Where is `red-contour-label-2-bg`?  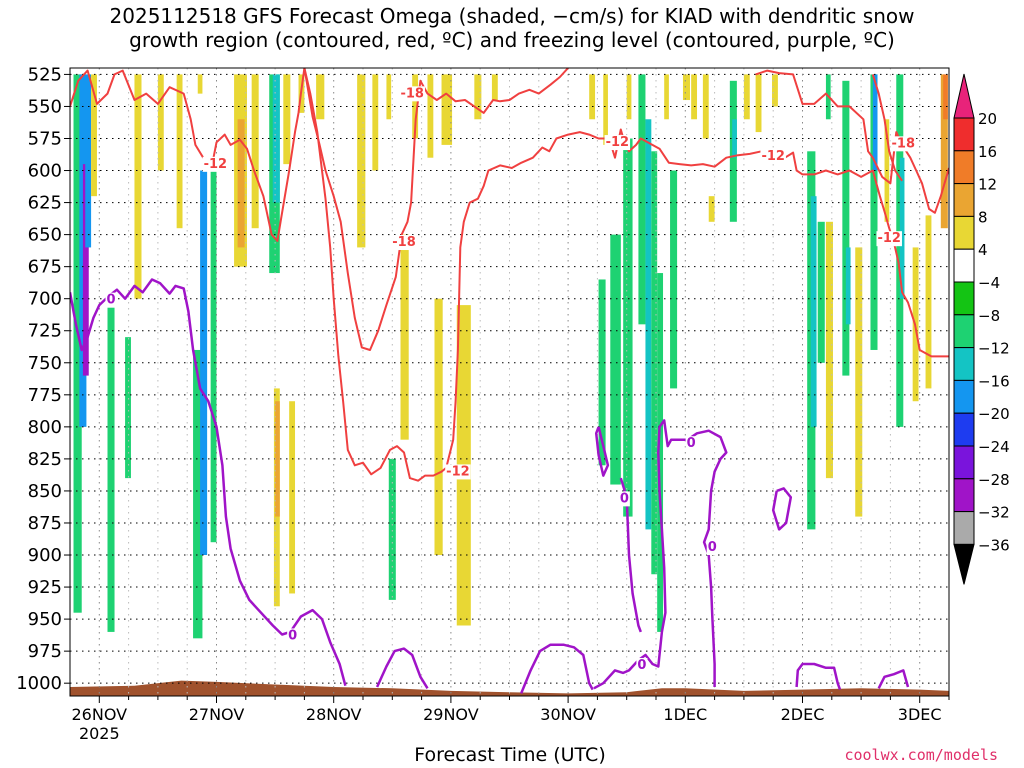
red-contour-label-2-bg is located at coordinates (404, 243).